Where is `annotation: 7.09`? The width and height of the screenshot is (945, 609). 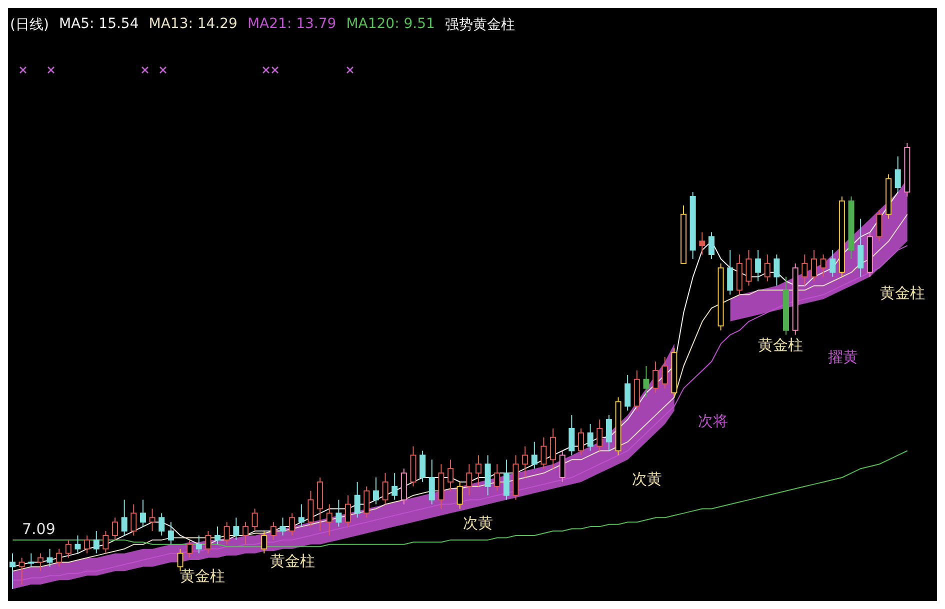
annotation: 7.09 is located at coordinates (39, 529).